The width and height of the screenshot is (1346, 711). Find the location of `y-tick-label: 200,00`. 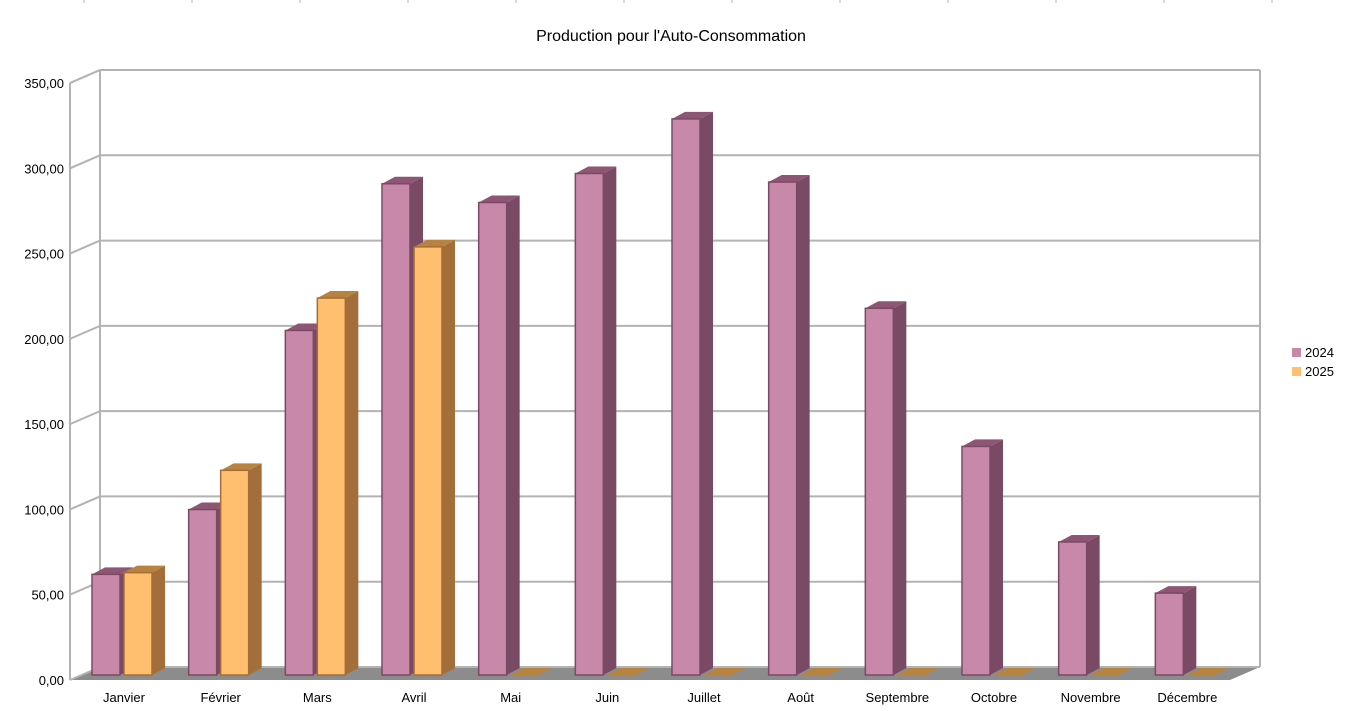

y-tick-label: 200,00 is located at coordinates (44, 339).